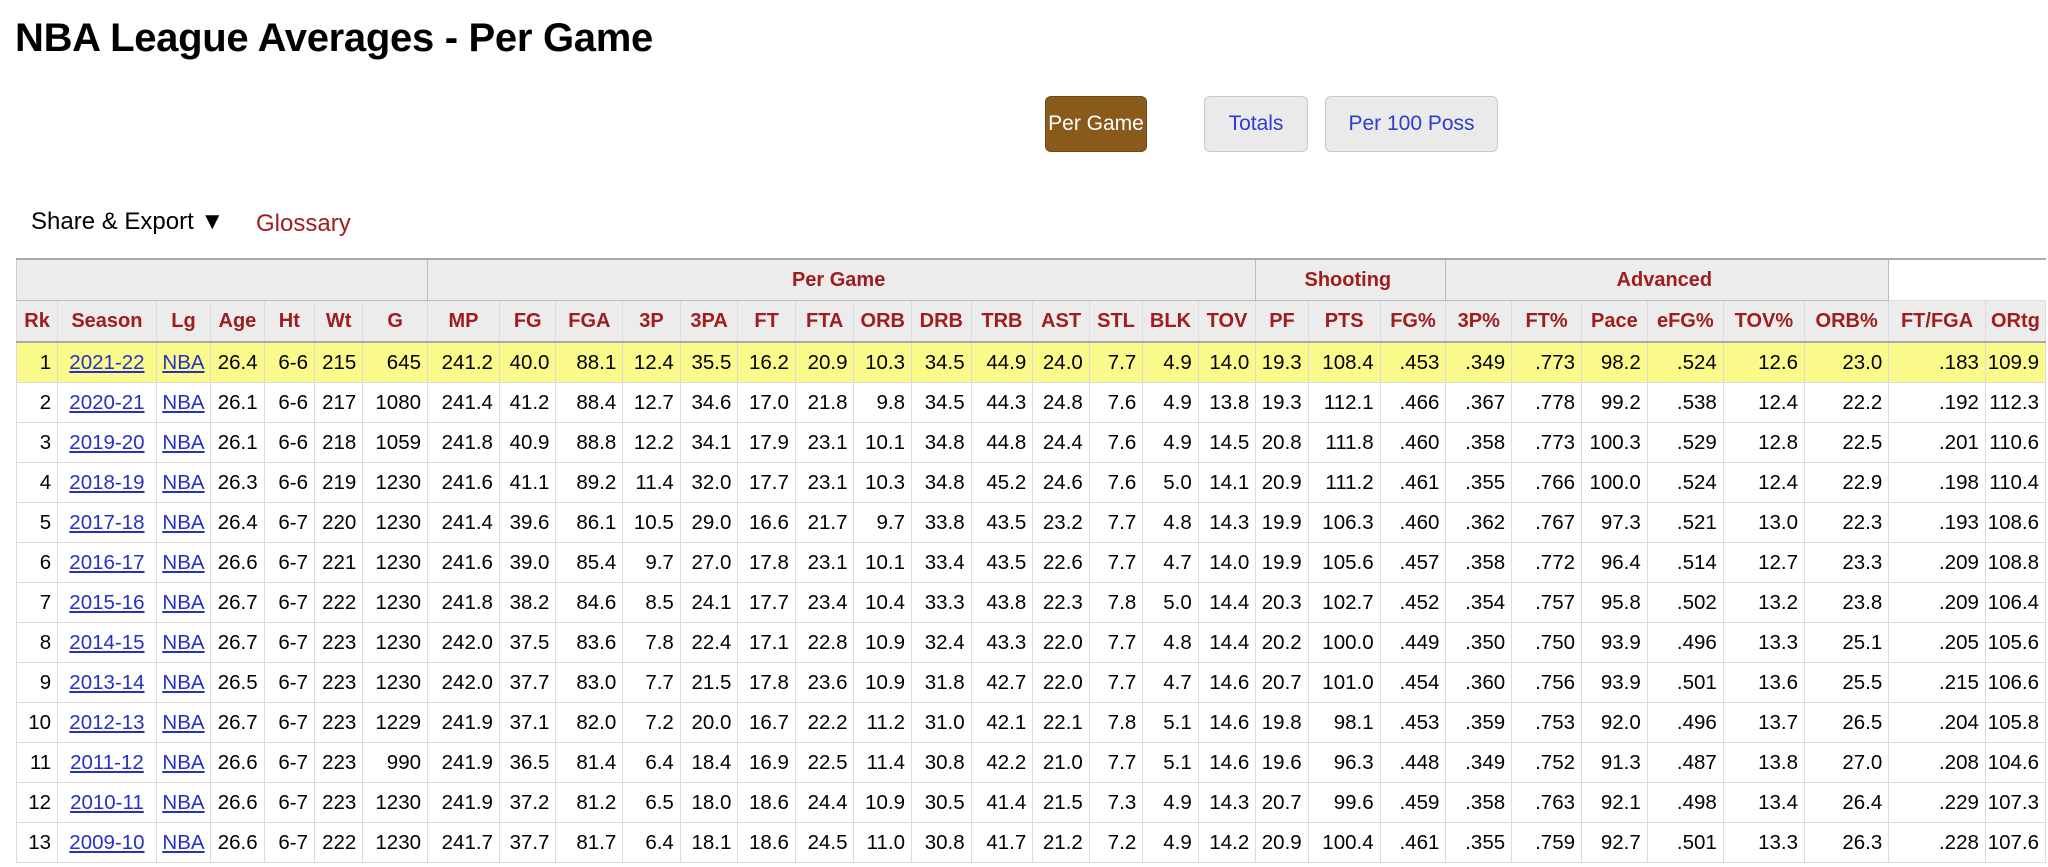 The height and width of the screenshot is (867, 2048). I want to click on column-header: Age, so click(237, 321).